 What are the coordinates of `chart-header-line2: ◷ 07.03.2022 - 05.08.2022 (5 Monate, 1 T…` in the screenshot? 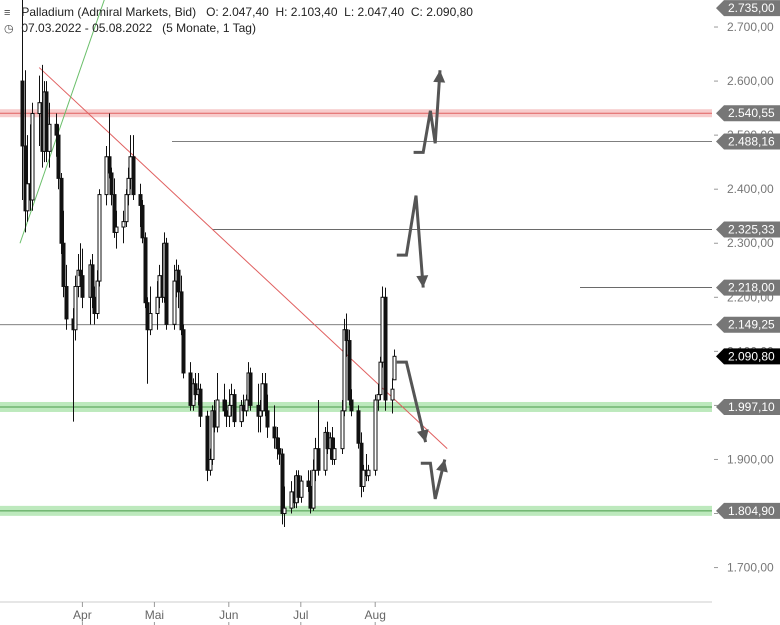 It's located at (130, 28).